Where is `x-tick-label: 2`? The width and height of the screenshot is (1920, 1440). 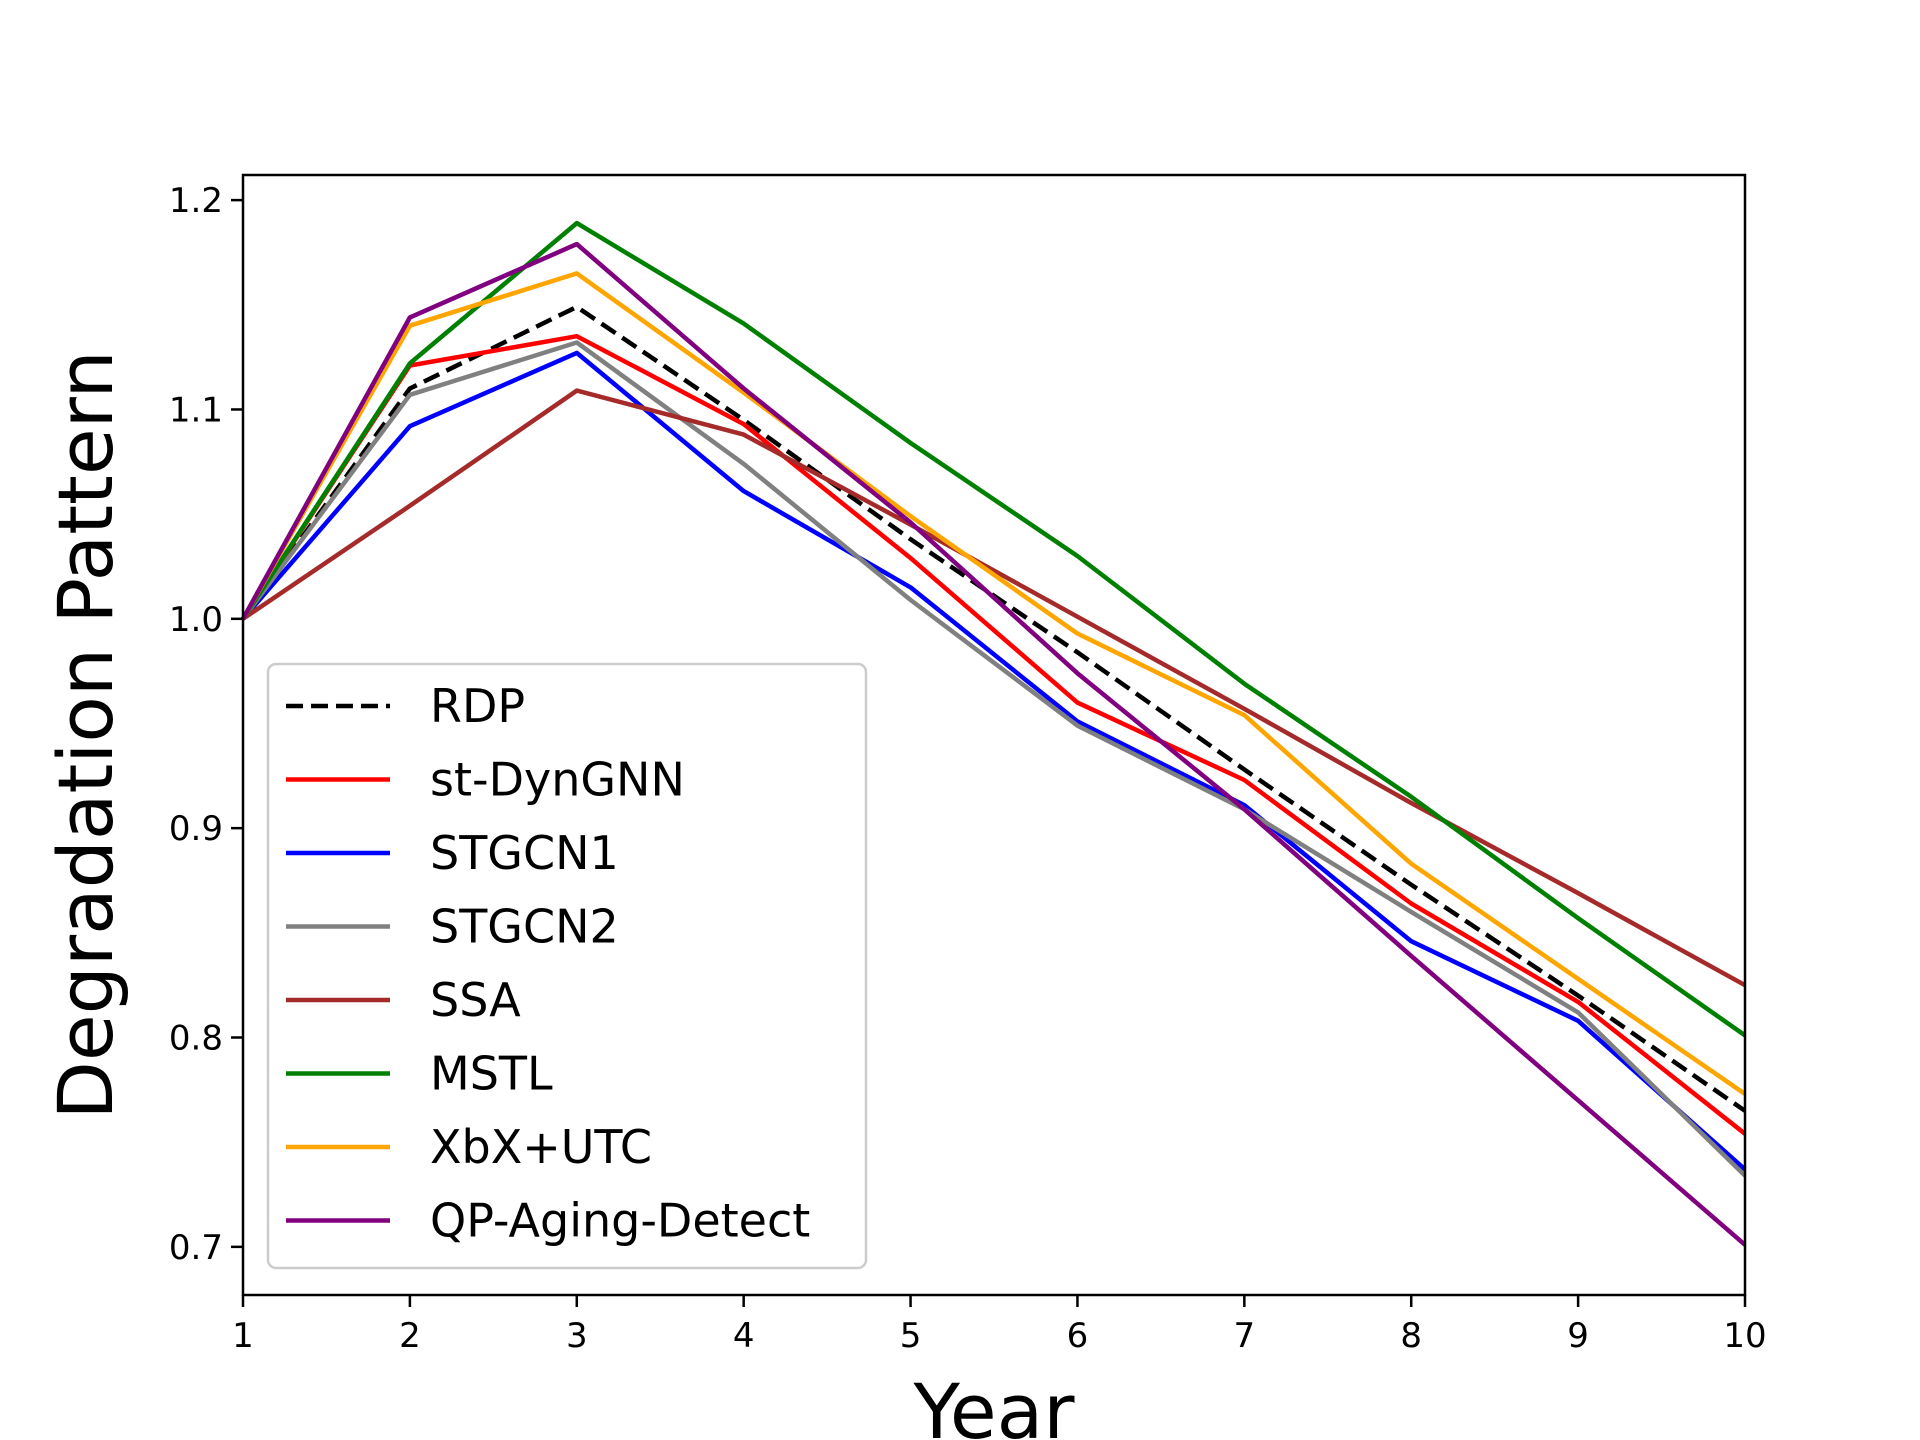
x-tick-label: 2 is located at coordinates (410, 1336).